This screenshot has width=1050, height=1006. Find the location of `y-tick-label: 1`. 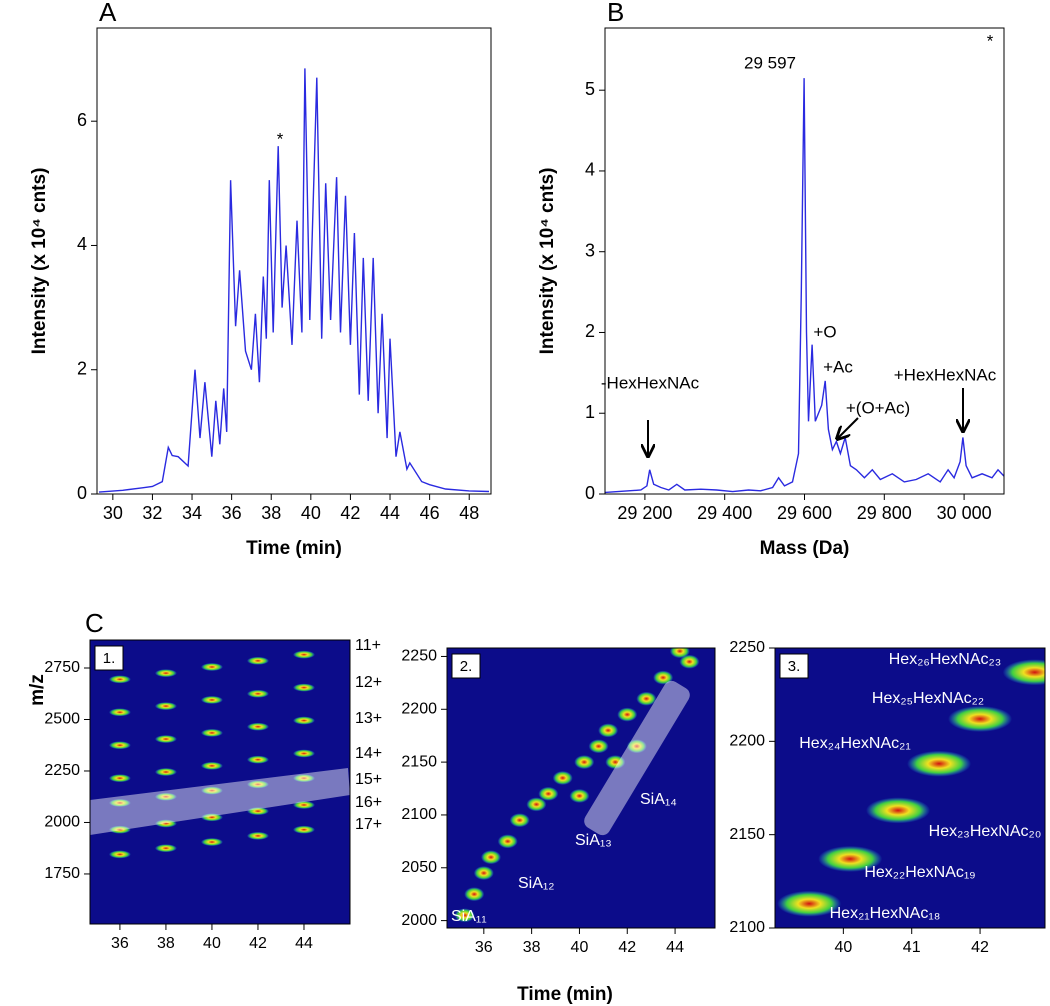

y-tick-label: 1 is located at coordinates (590, 412).